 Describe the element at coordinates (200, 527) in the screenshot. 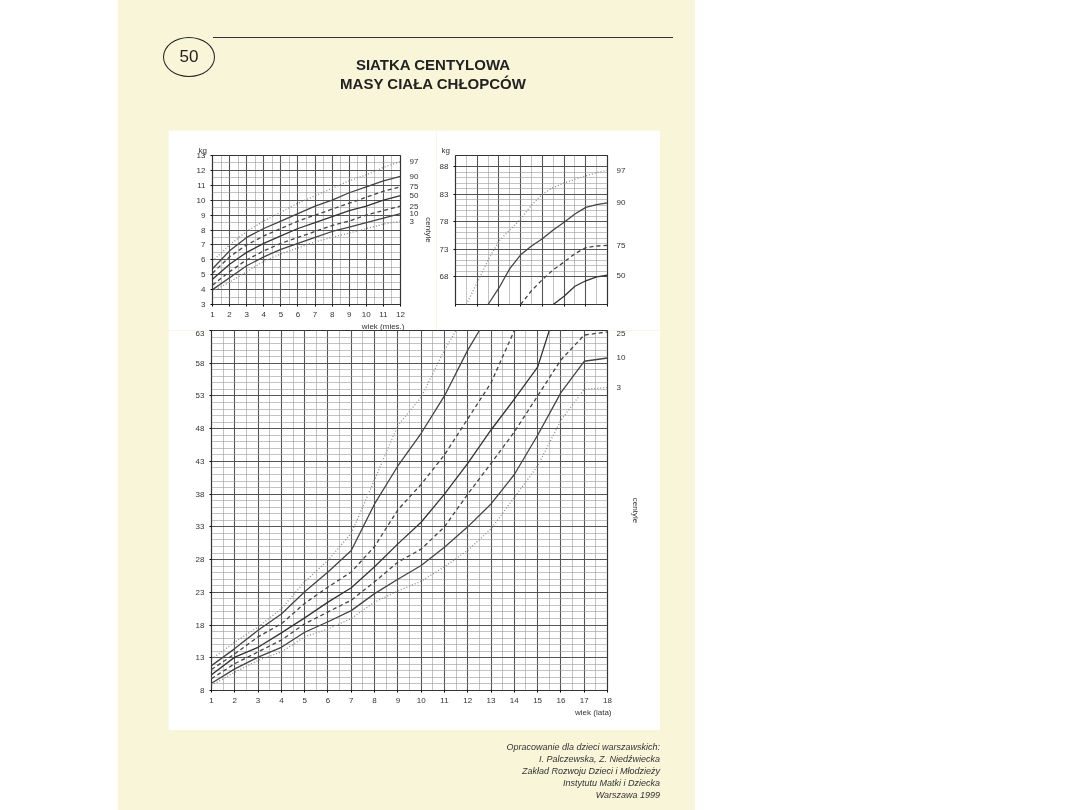

I see `y-tick-label: 33` at that location.